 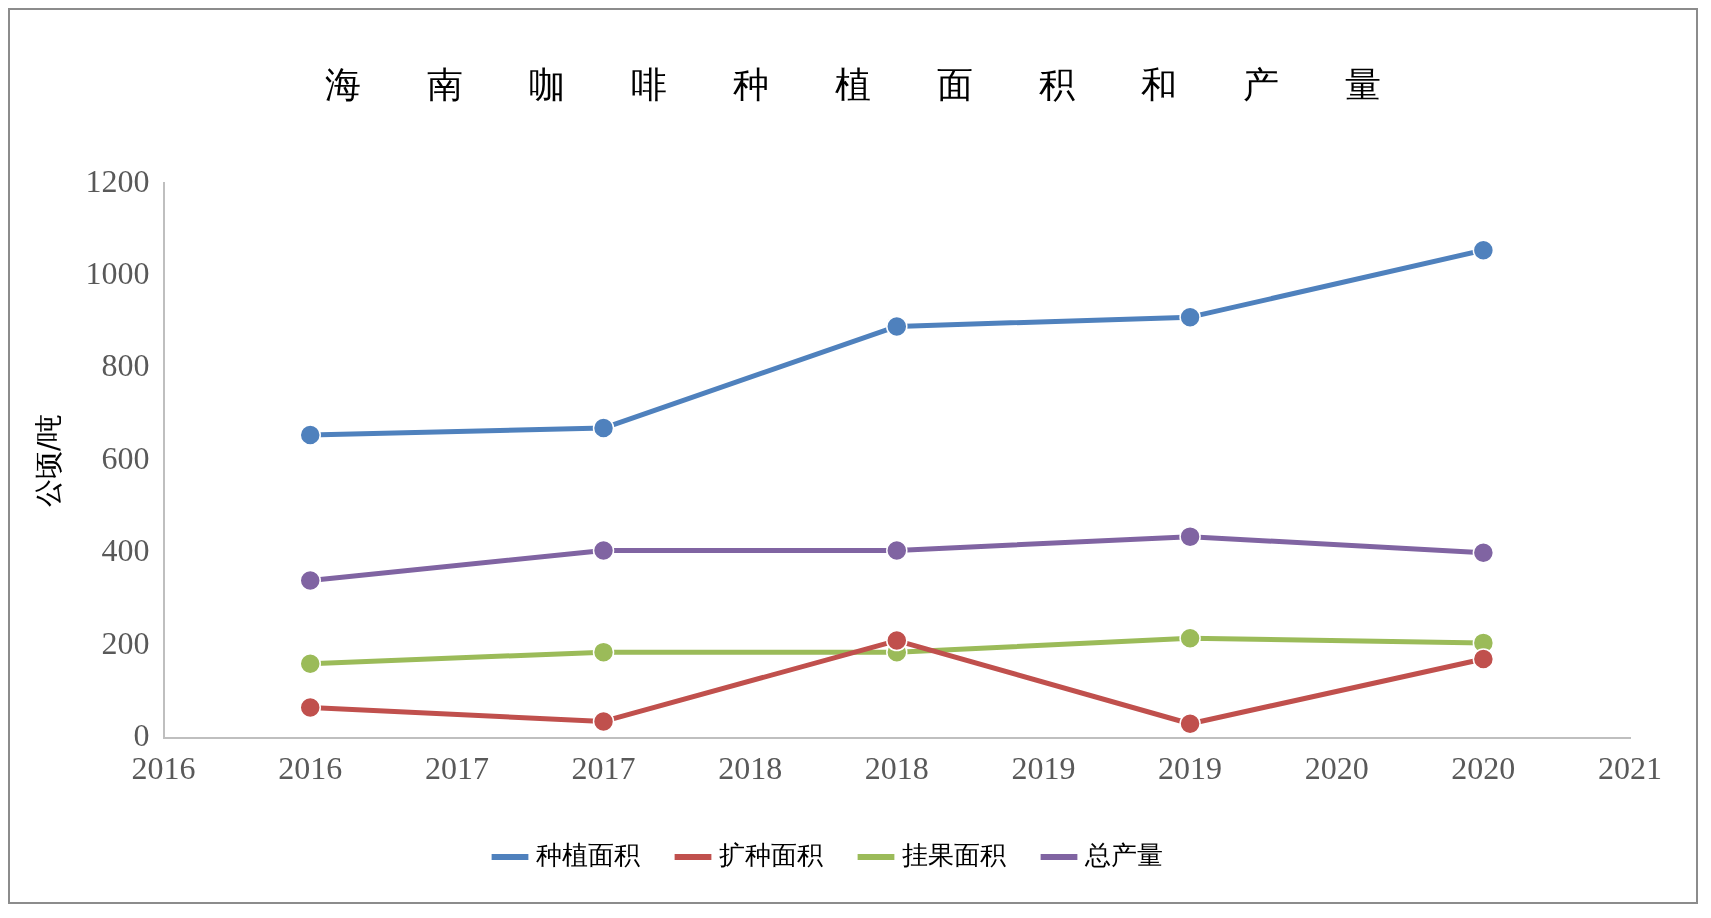 I want to click on y-tick-label: 800, so click(x=125, y=365).